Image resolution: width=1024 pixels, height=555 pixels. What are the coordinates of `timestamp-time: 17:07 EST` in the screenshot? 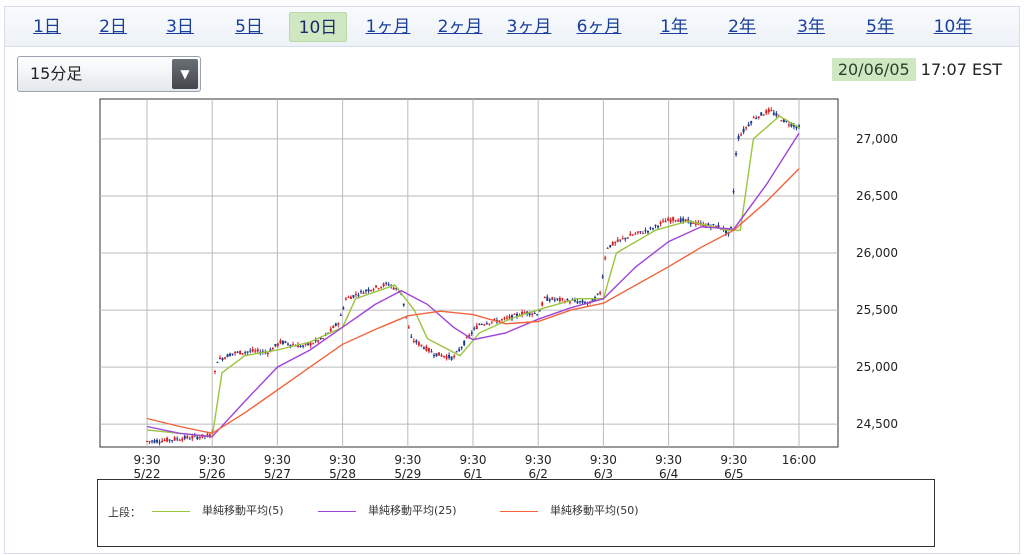 It's located at (961, 69).